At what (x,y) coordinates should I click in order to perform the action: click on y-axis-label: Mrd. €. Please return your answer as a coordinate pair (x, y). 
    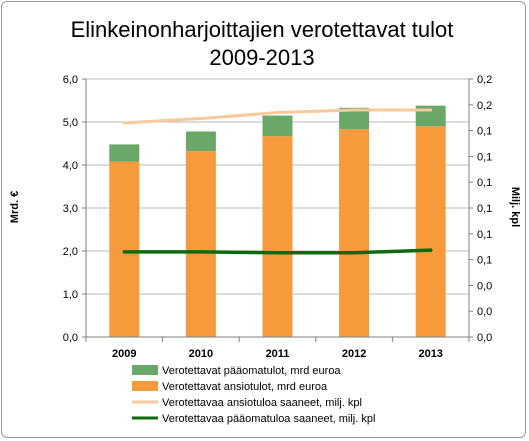
    Looking at the image, I should click on (15, 207).